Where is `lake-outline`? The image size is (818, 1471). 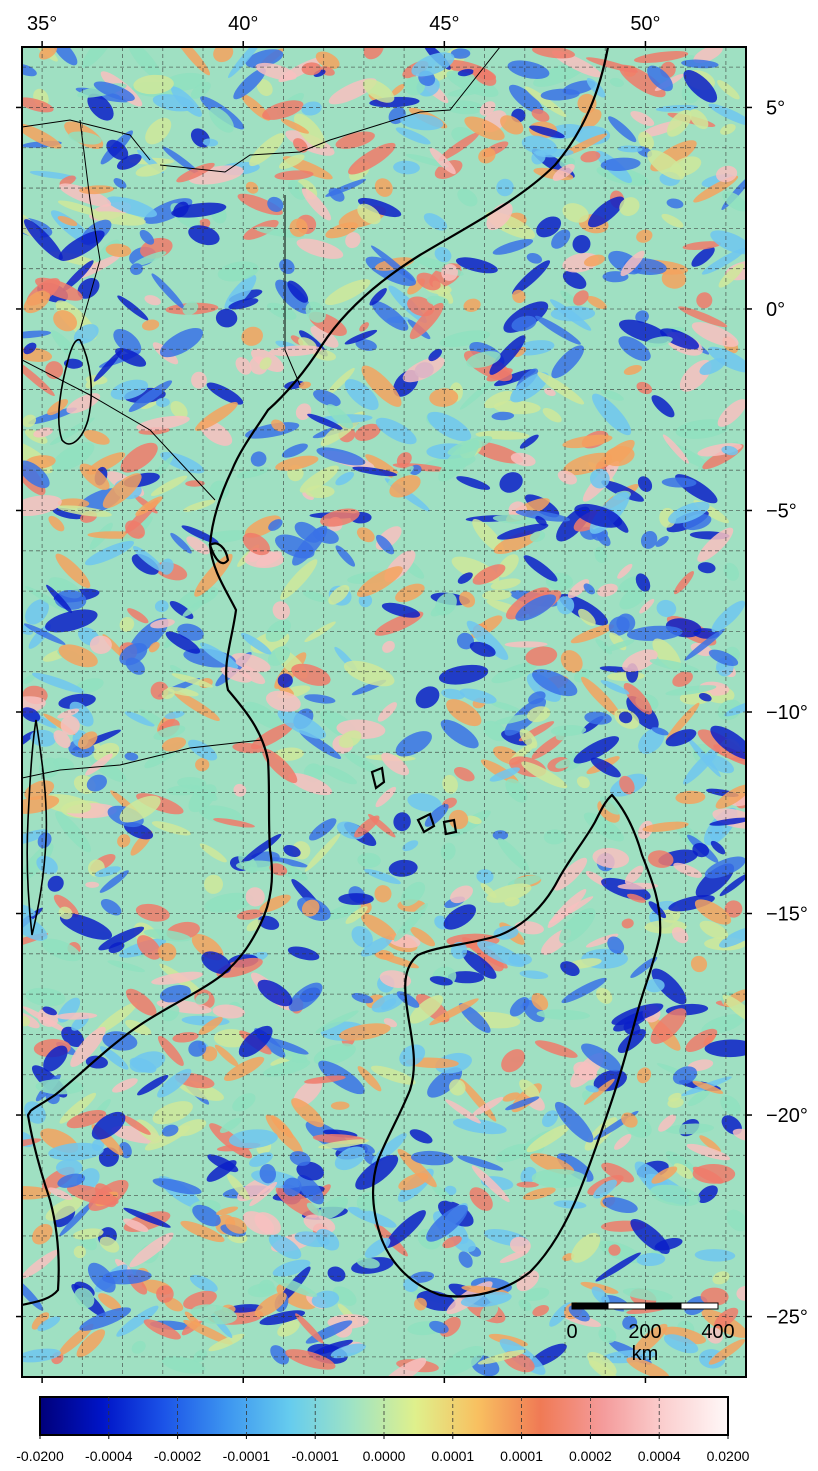 lake-outline is located at coordinates (75, 391).